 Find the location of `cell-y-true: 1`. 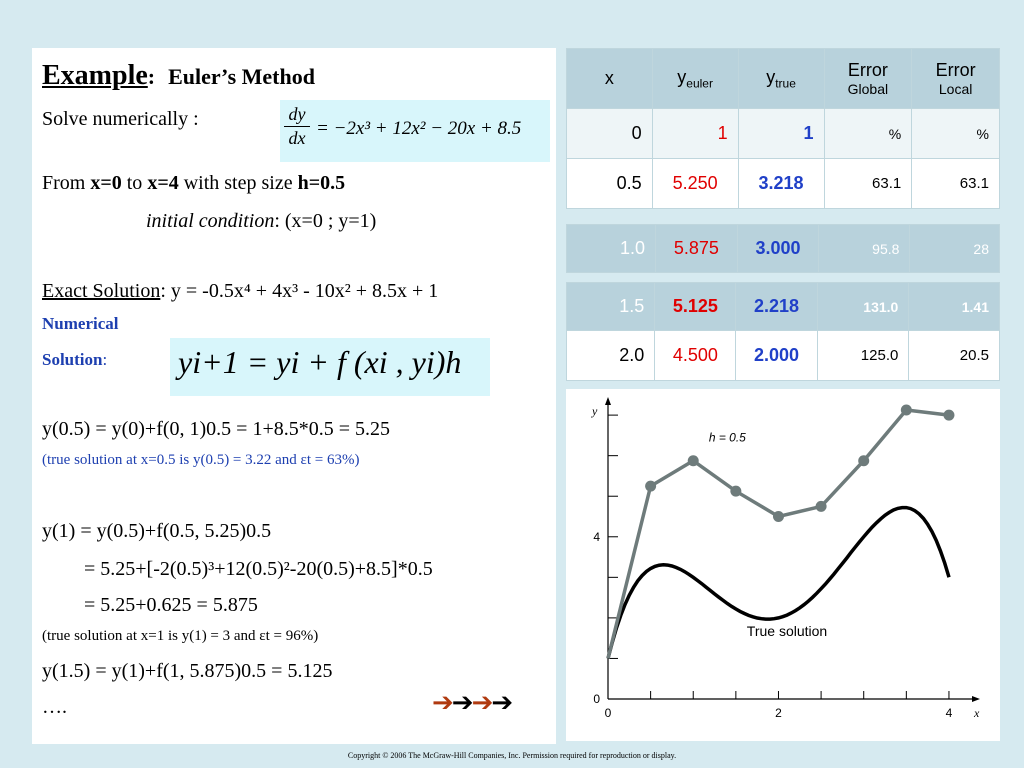

cell-y-true: 1 is located at coordinates (781, 133).